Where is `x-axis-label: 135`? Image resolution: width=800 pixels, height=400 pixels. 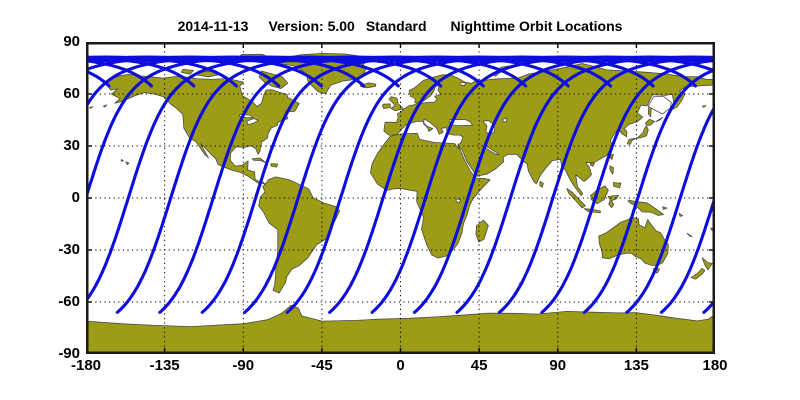 x-axis-label: 135 is located at coordinates (636, 365).